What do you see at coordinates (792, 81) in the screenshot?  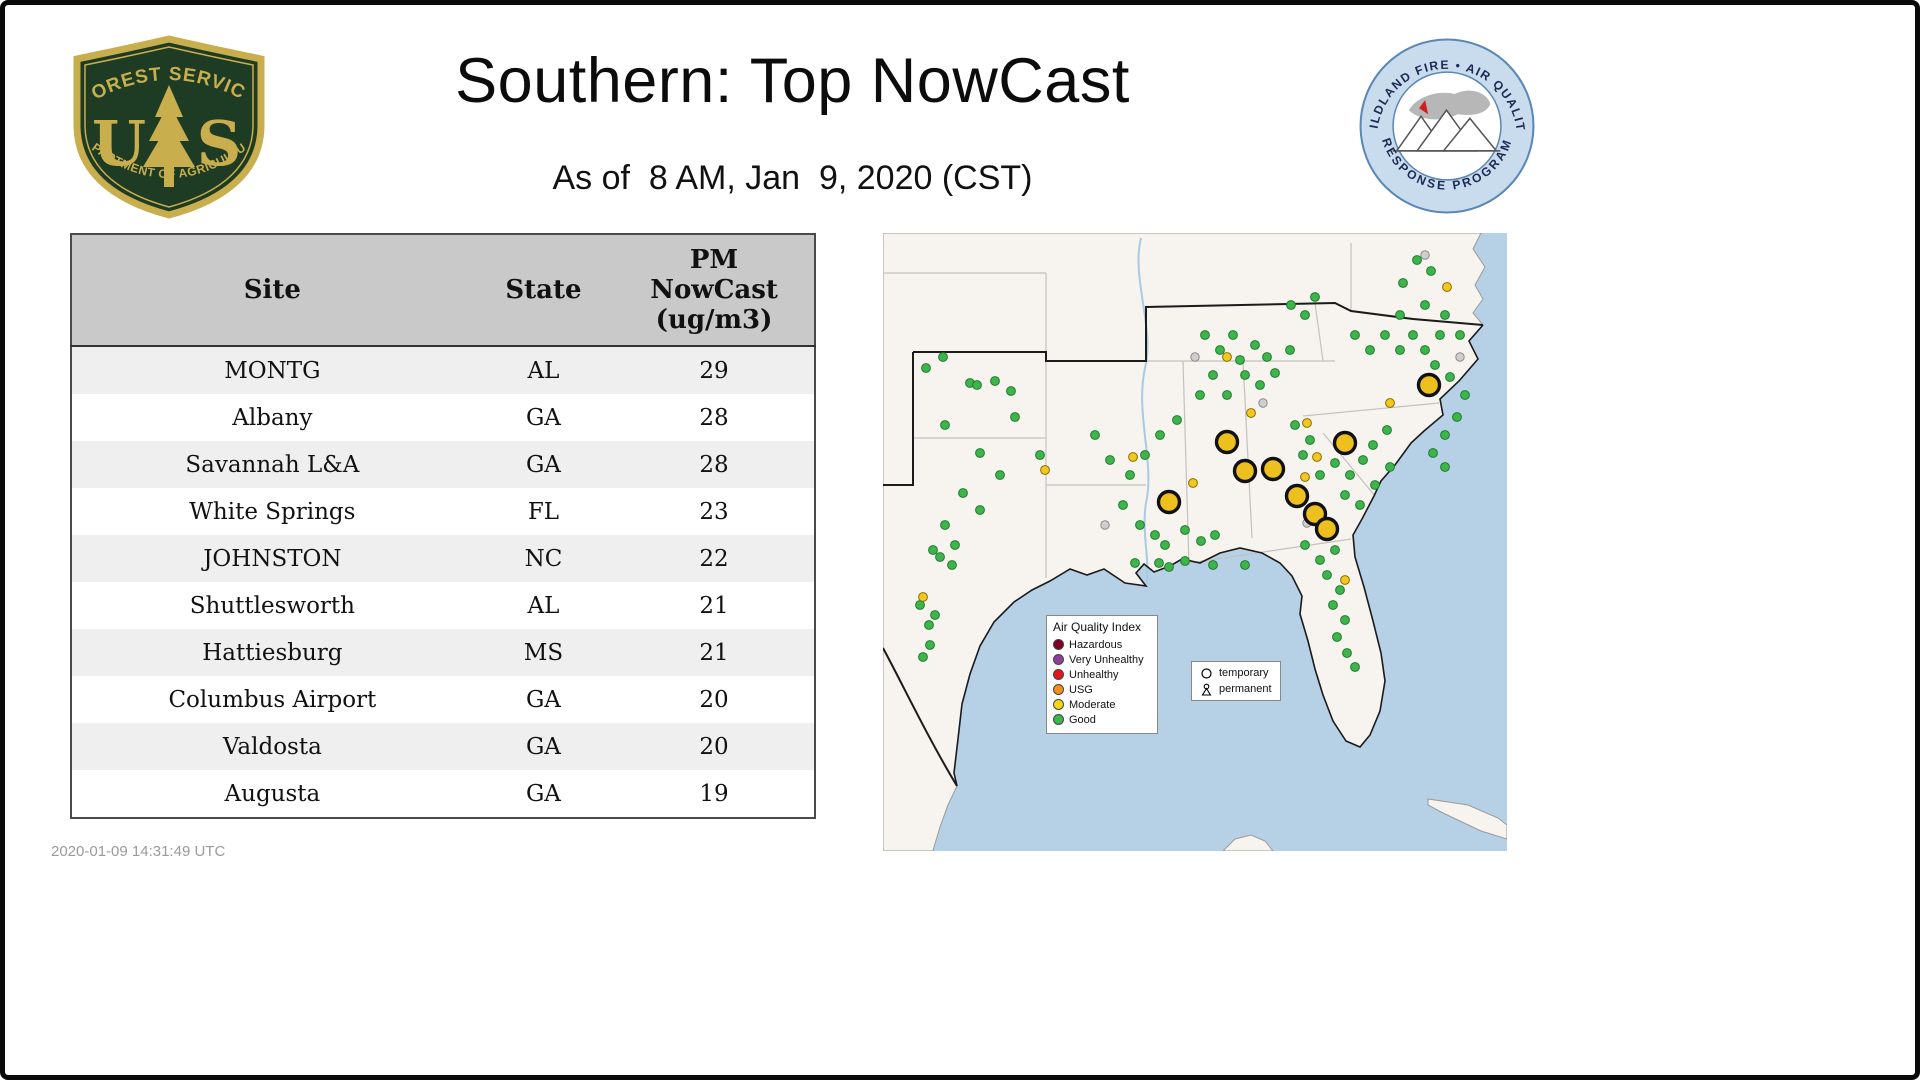 I see `page-title: Southern: Top NowCast` at bounding box center [792, 81].